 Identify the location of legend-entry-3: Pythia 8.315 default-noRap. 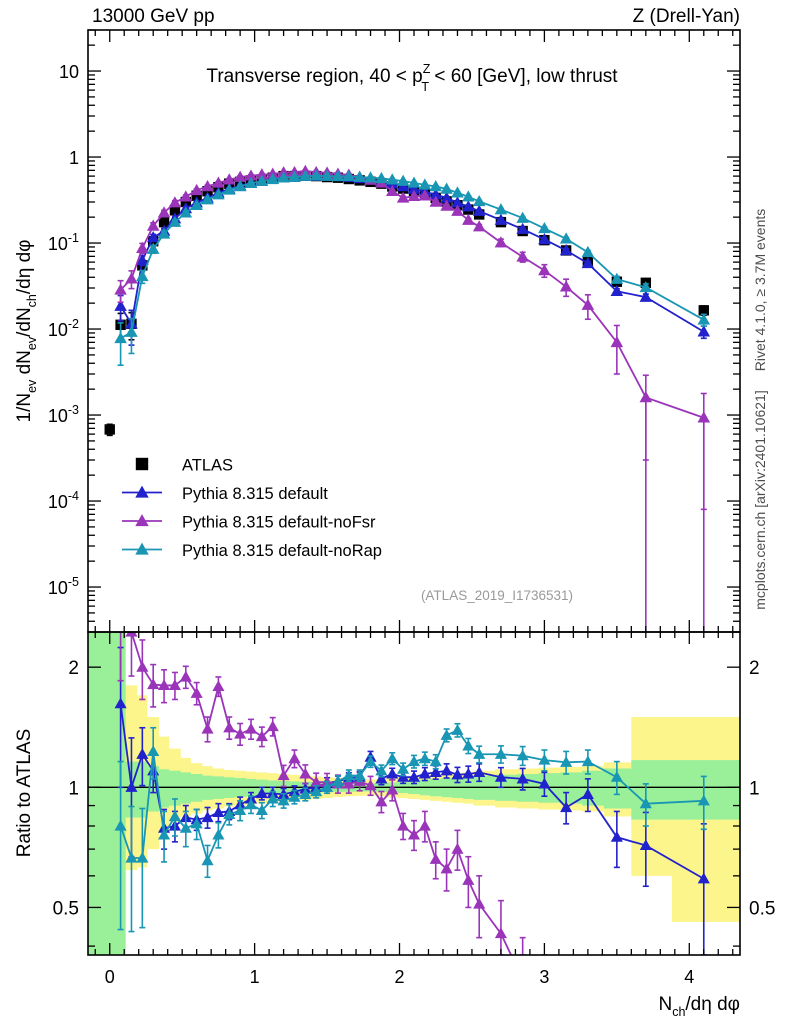
(252, 551).